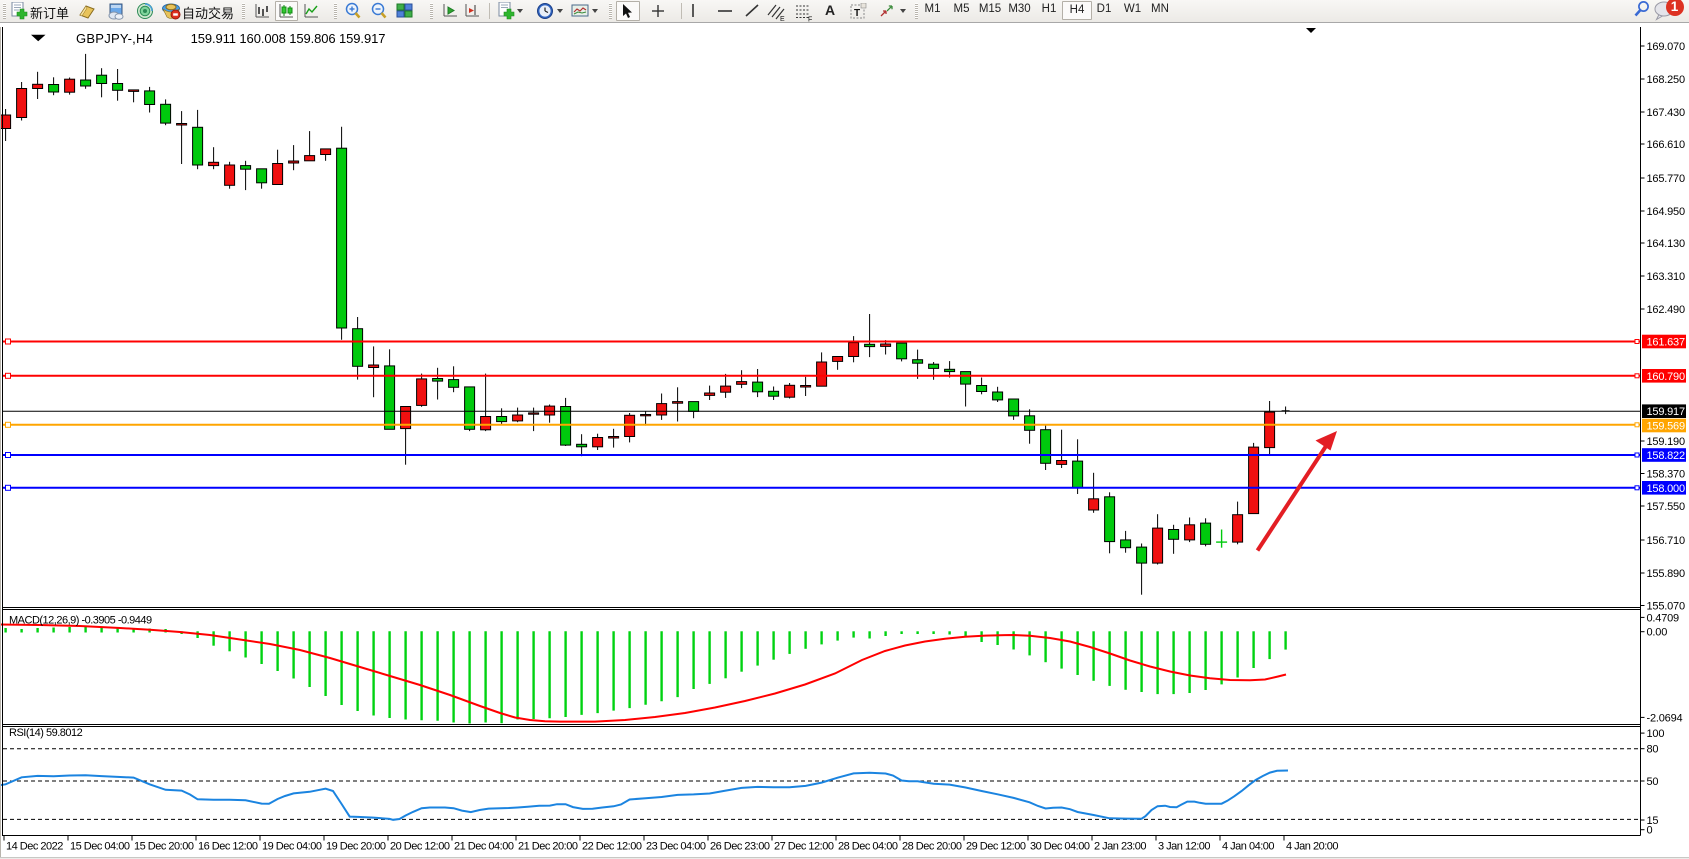 Image resolution: width=1689 pixels, height=859 pixels. I want to click on svg-text: 14 Dec 2022, so click(34, 847).